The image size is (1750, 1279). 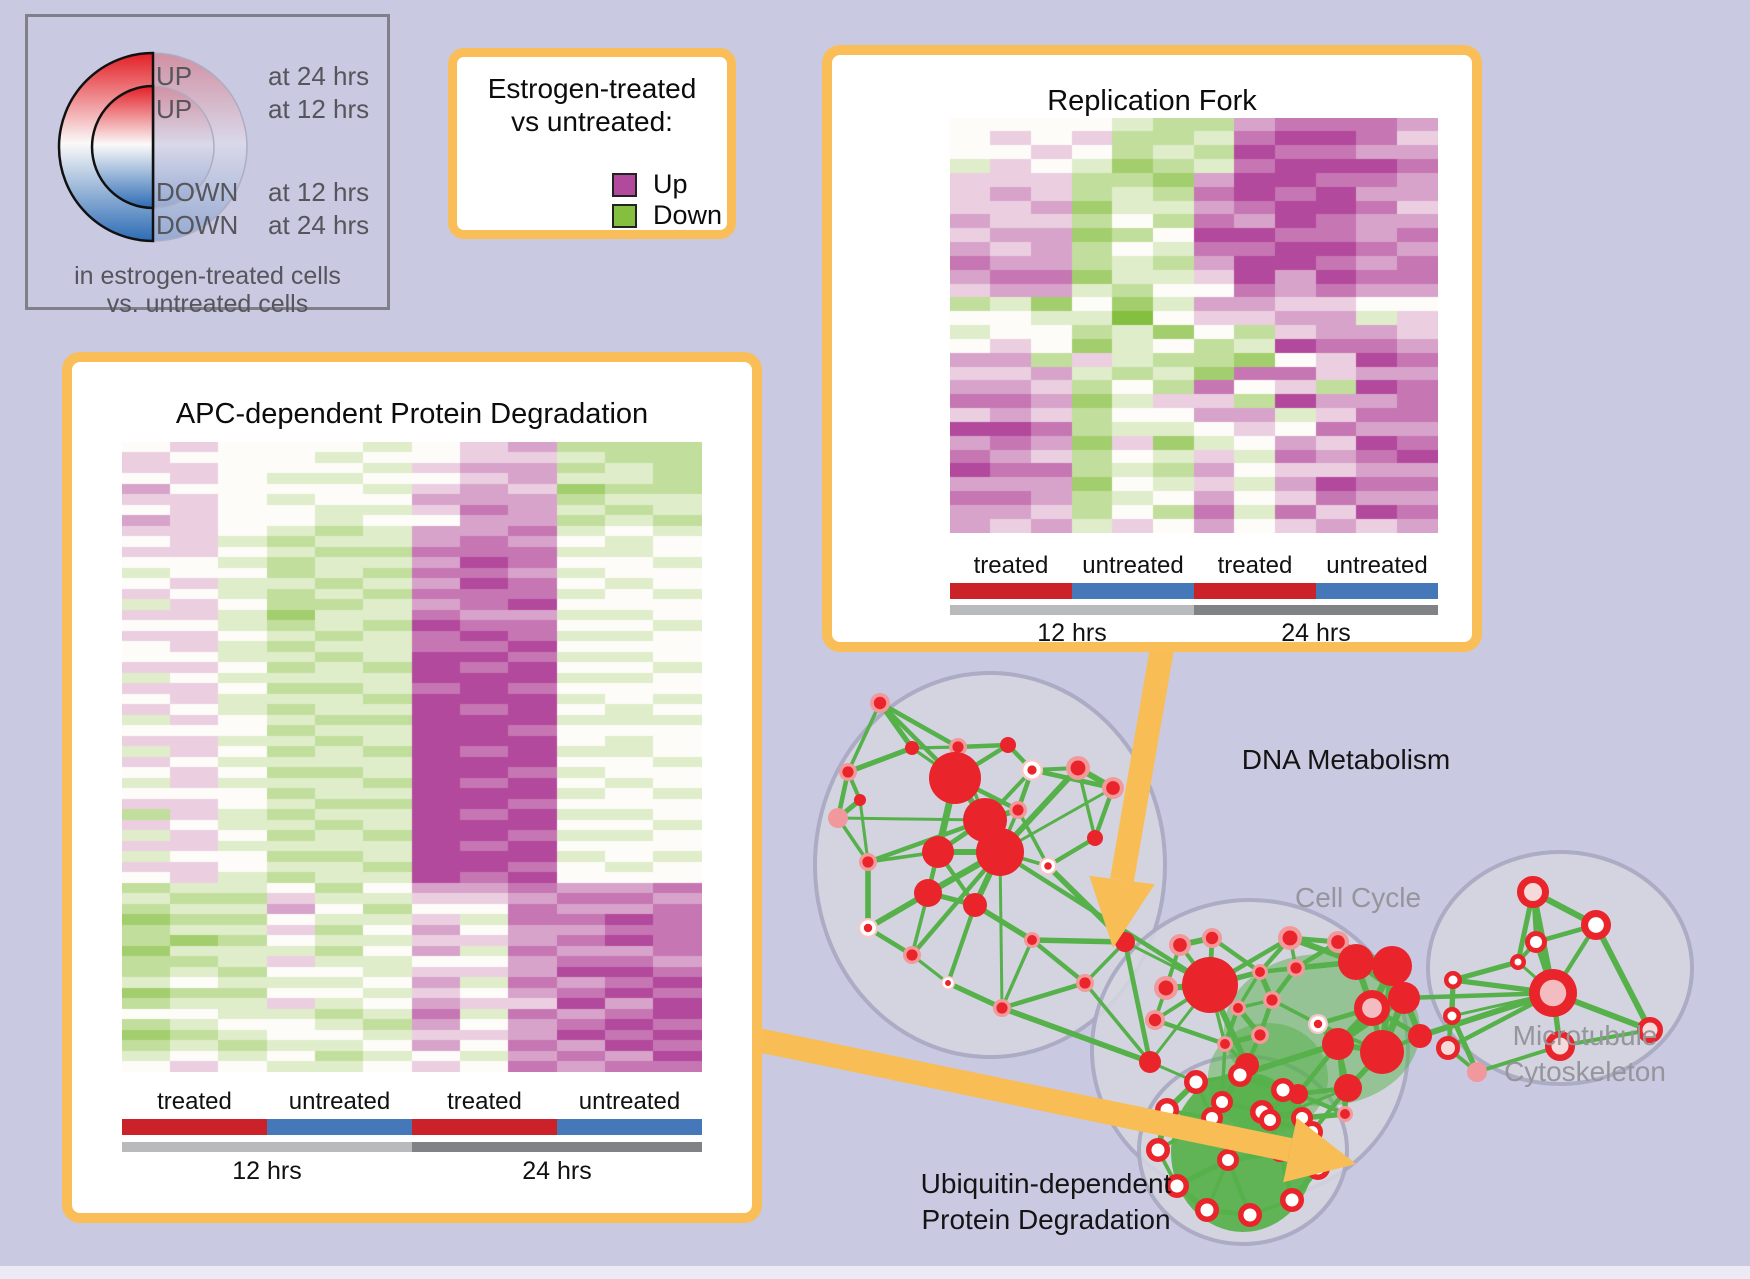 What do you see at coordinates (1046, 1202) in the screenshot?
I see `ubiquitin-label: Ubiquitin-dependent Protein Degradation` at bounding box center [1046, 1202].